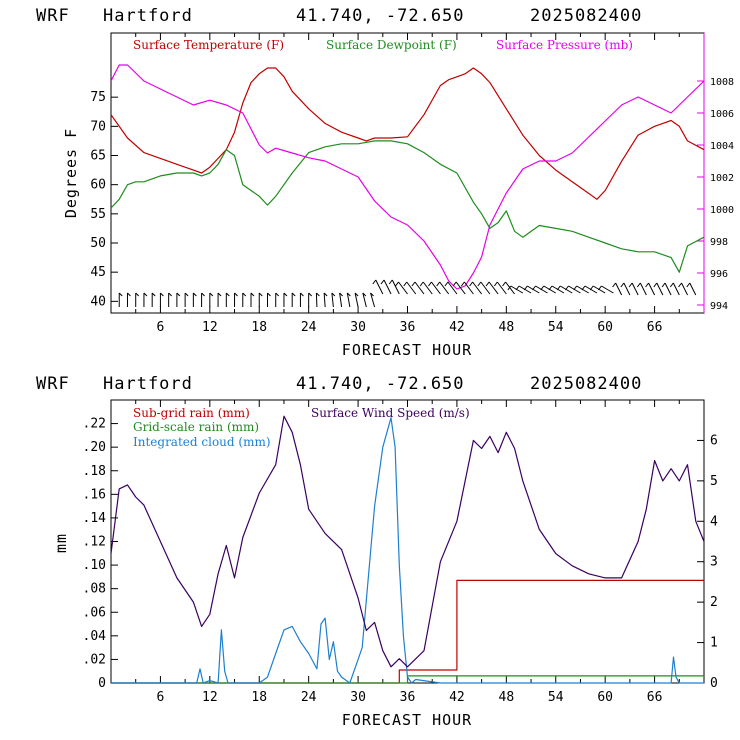  What do you see at coordinates (95, 518) in the screenshot?
I see `y-tick-label: .14` at bounding box center [95, 518].